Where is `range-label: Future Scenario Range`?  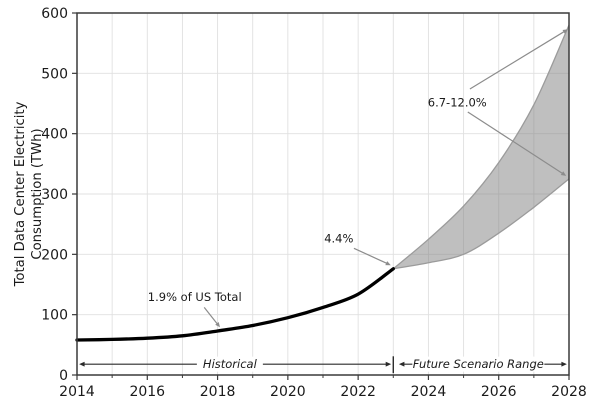
range-label: Future Scenario Range is located at coordinates (478, 364).